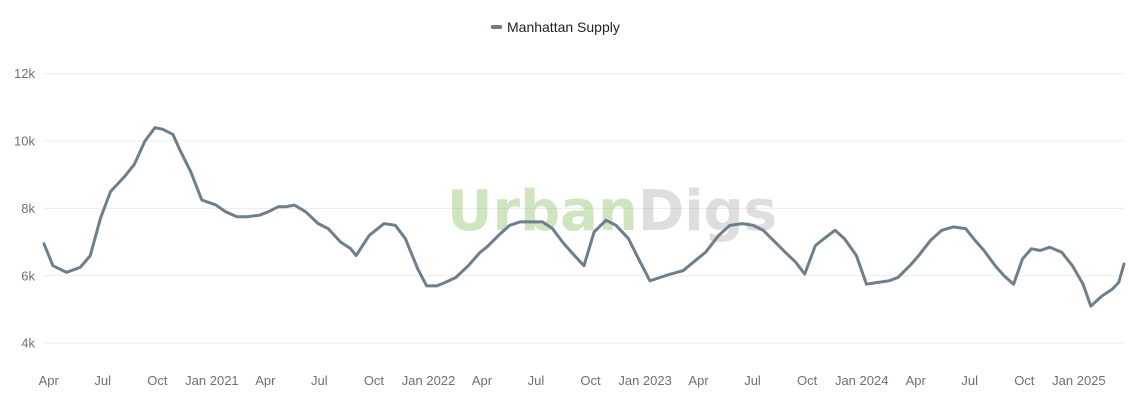 This screenshot has width=1129, height=400. I want to click on legend: Manhattan Supply, so click(555, 27).